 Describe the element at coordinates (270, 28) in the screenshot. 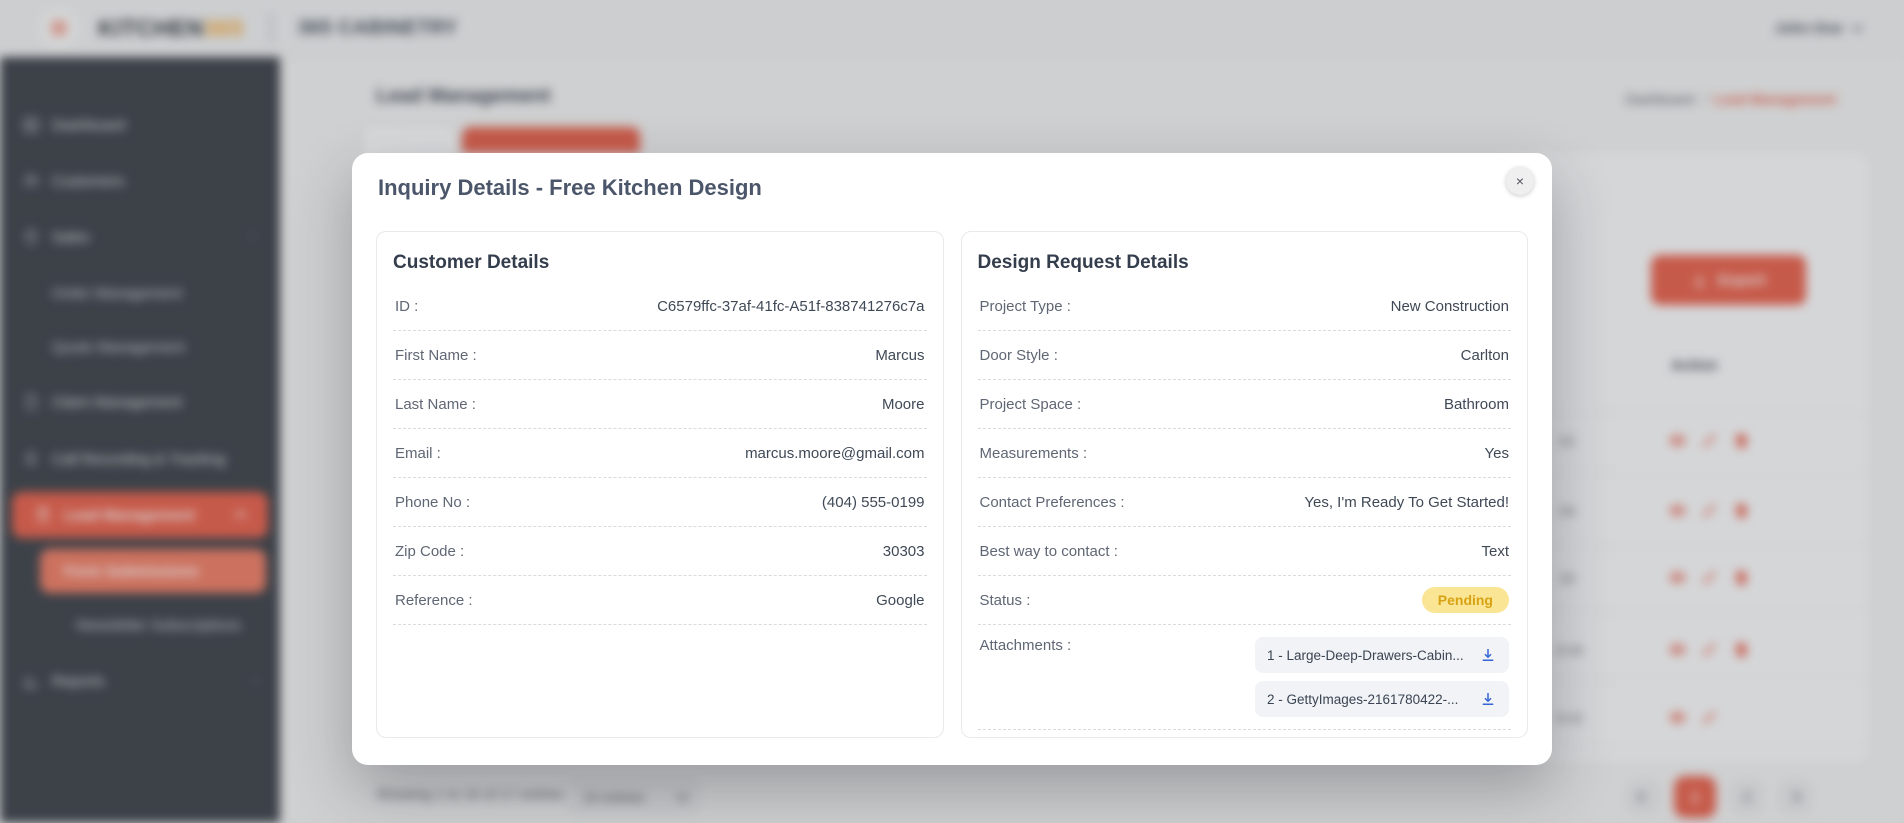

I see `header-divider` at that location.